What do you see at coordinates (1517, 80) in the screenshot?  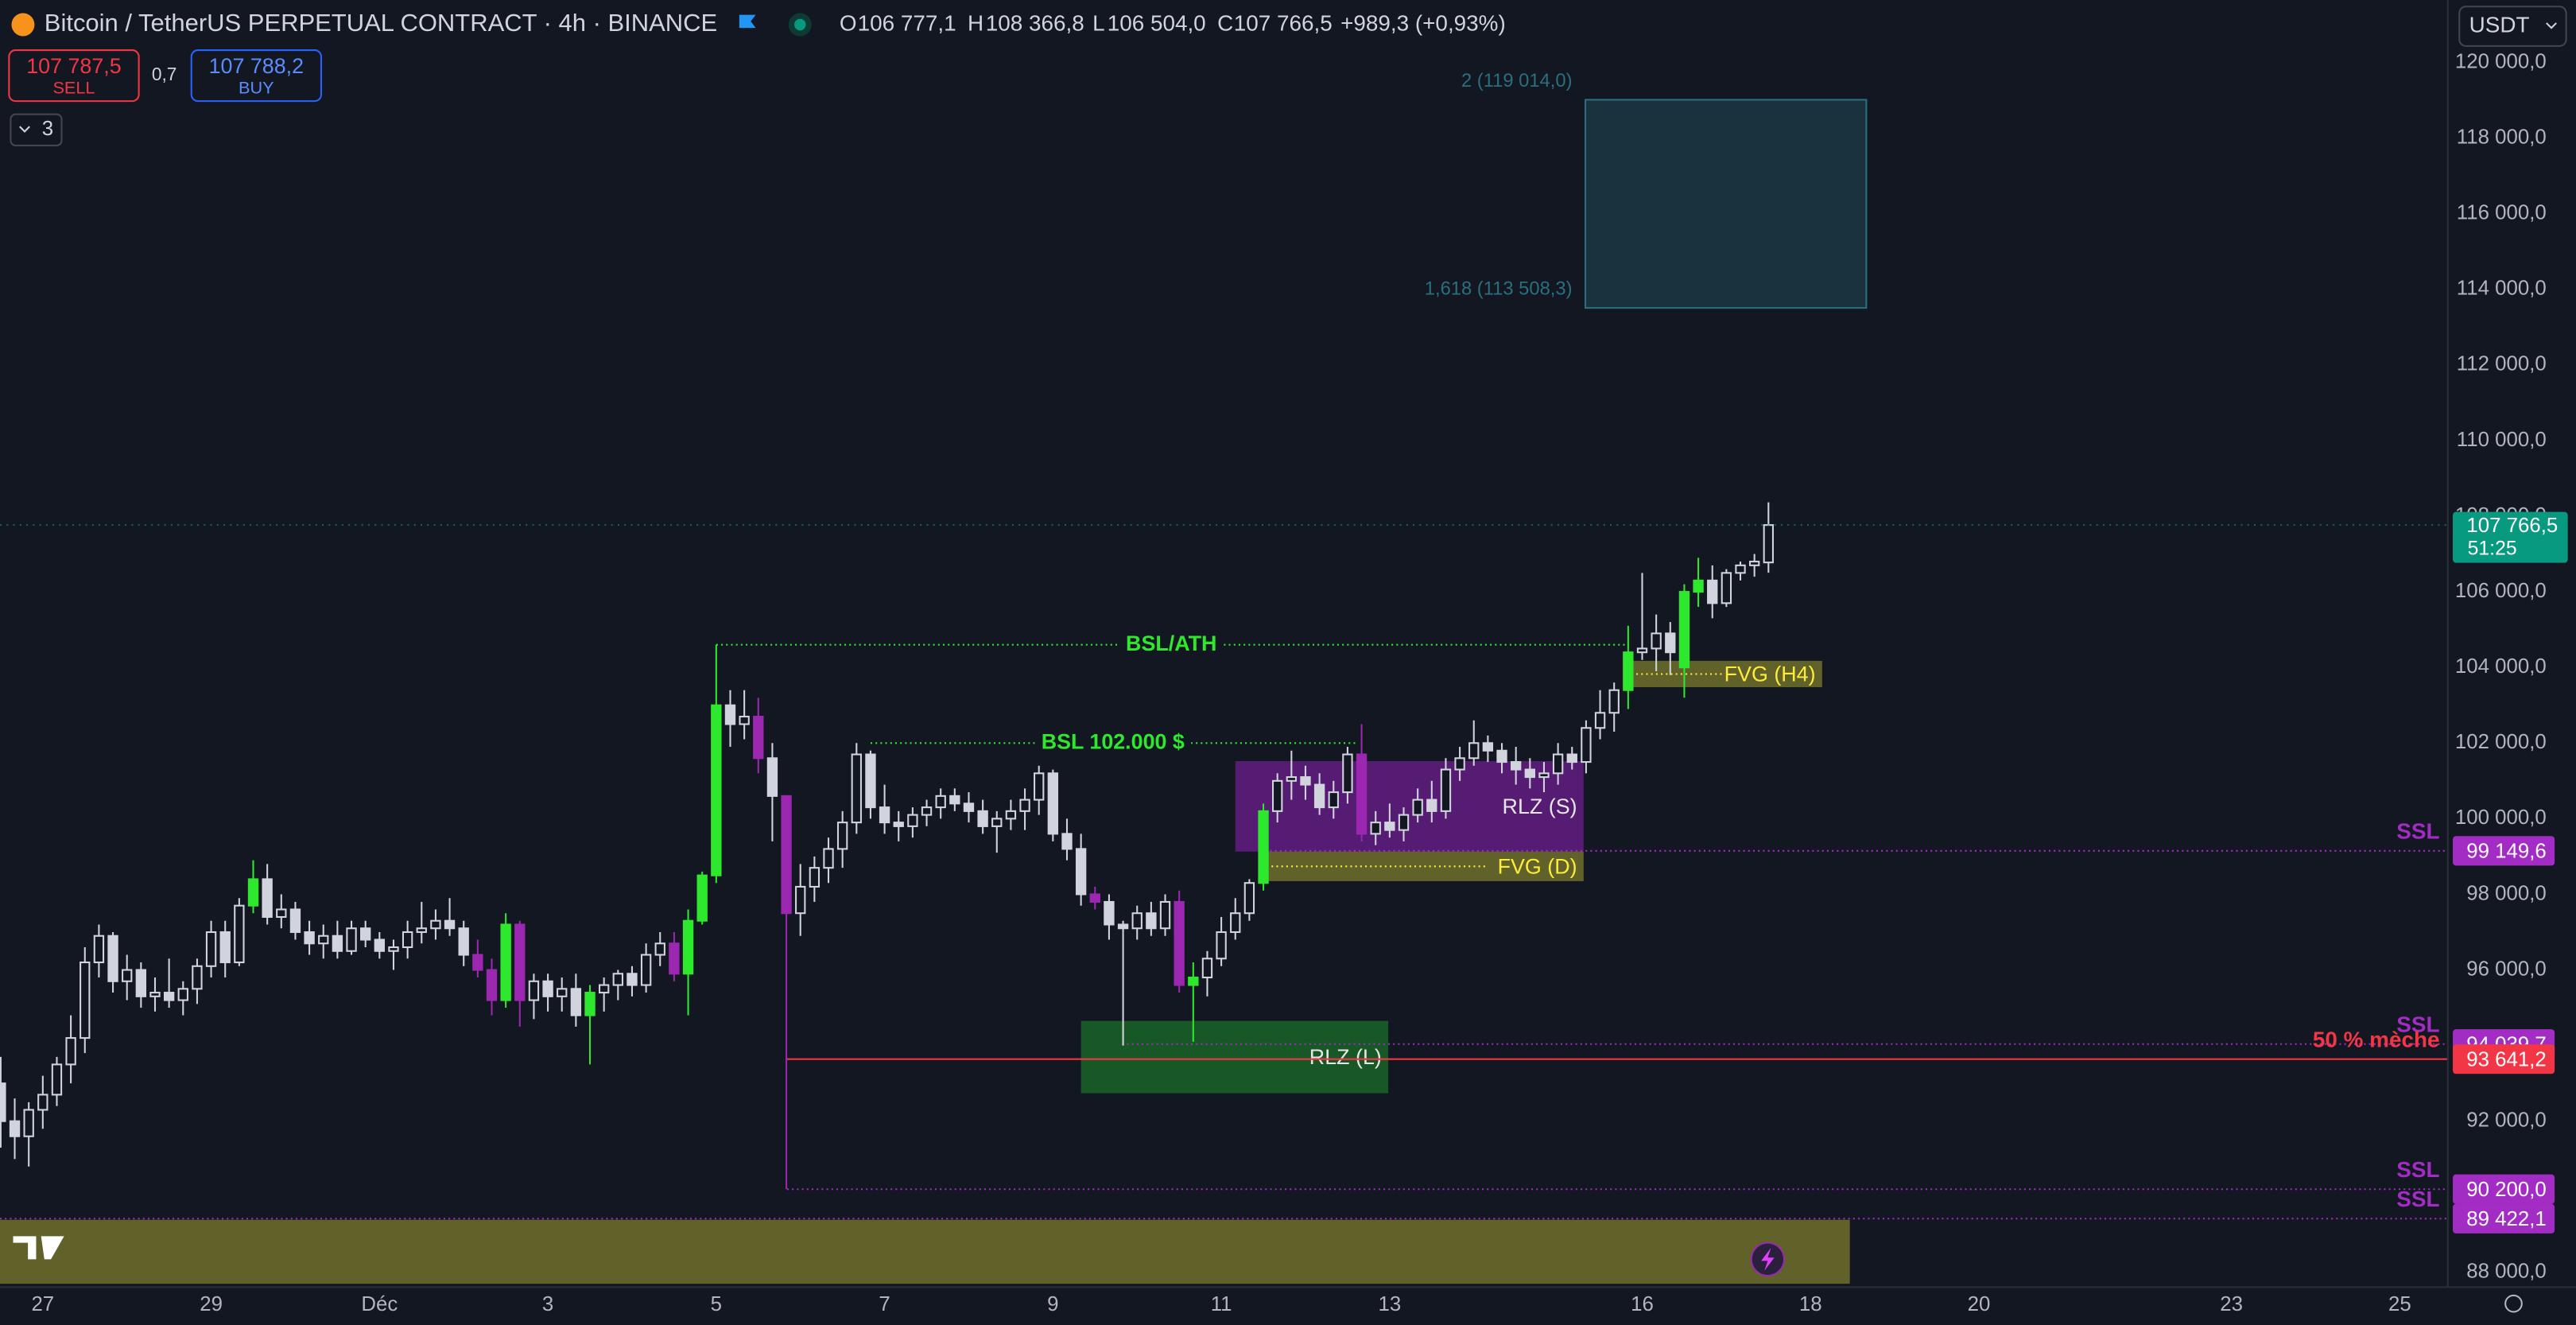 I see `target-label: 2 (119 014,0)` at bounding box center [1517, 80].